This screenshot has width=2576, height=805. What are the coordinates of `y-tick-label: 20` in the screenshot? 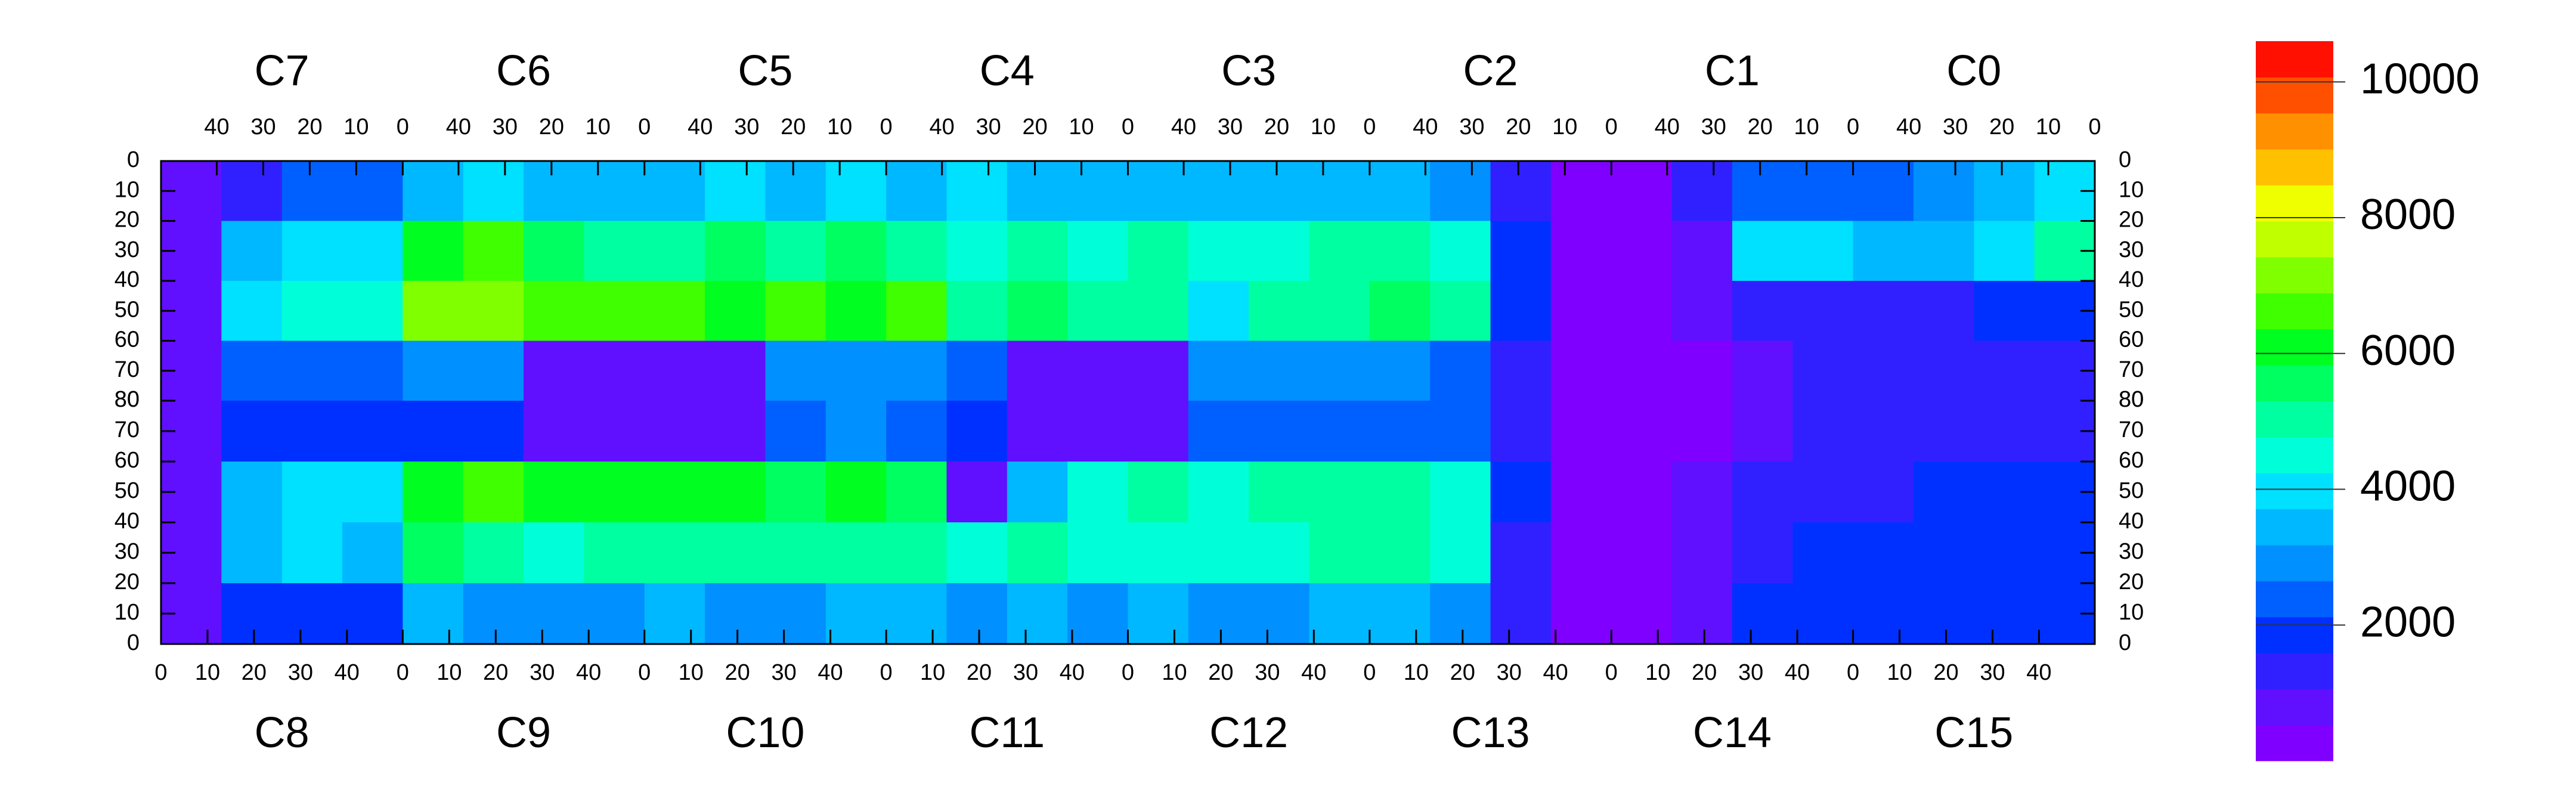 It's located at (2131, 221).